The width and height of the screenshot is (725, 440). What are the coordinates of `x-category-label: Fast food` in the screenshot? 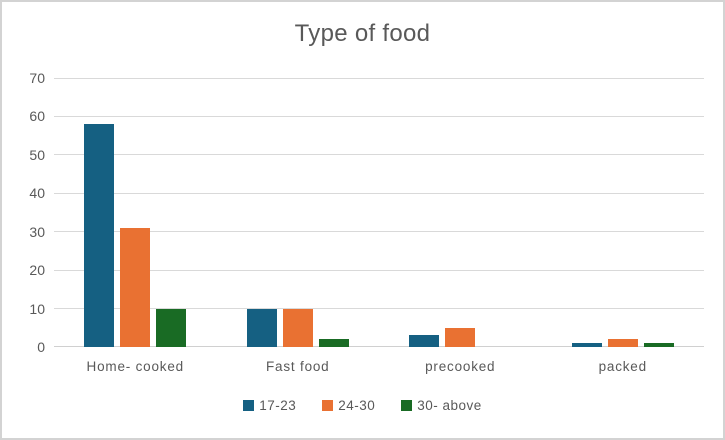 It's located at (298, 366).